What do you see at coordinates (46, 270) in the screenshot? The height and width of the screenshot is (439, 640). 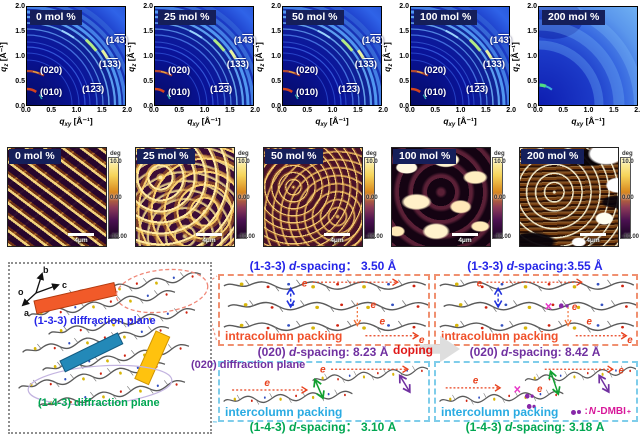 I see `axis-b-label: b` at bounding box center [46, 270].